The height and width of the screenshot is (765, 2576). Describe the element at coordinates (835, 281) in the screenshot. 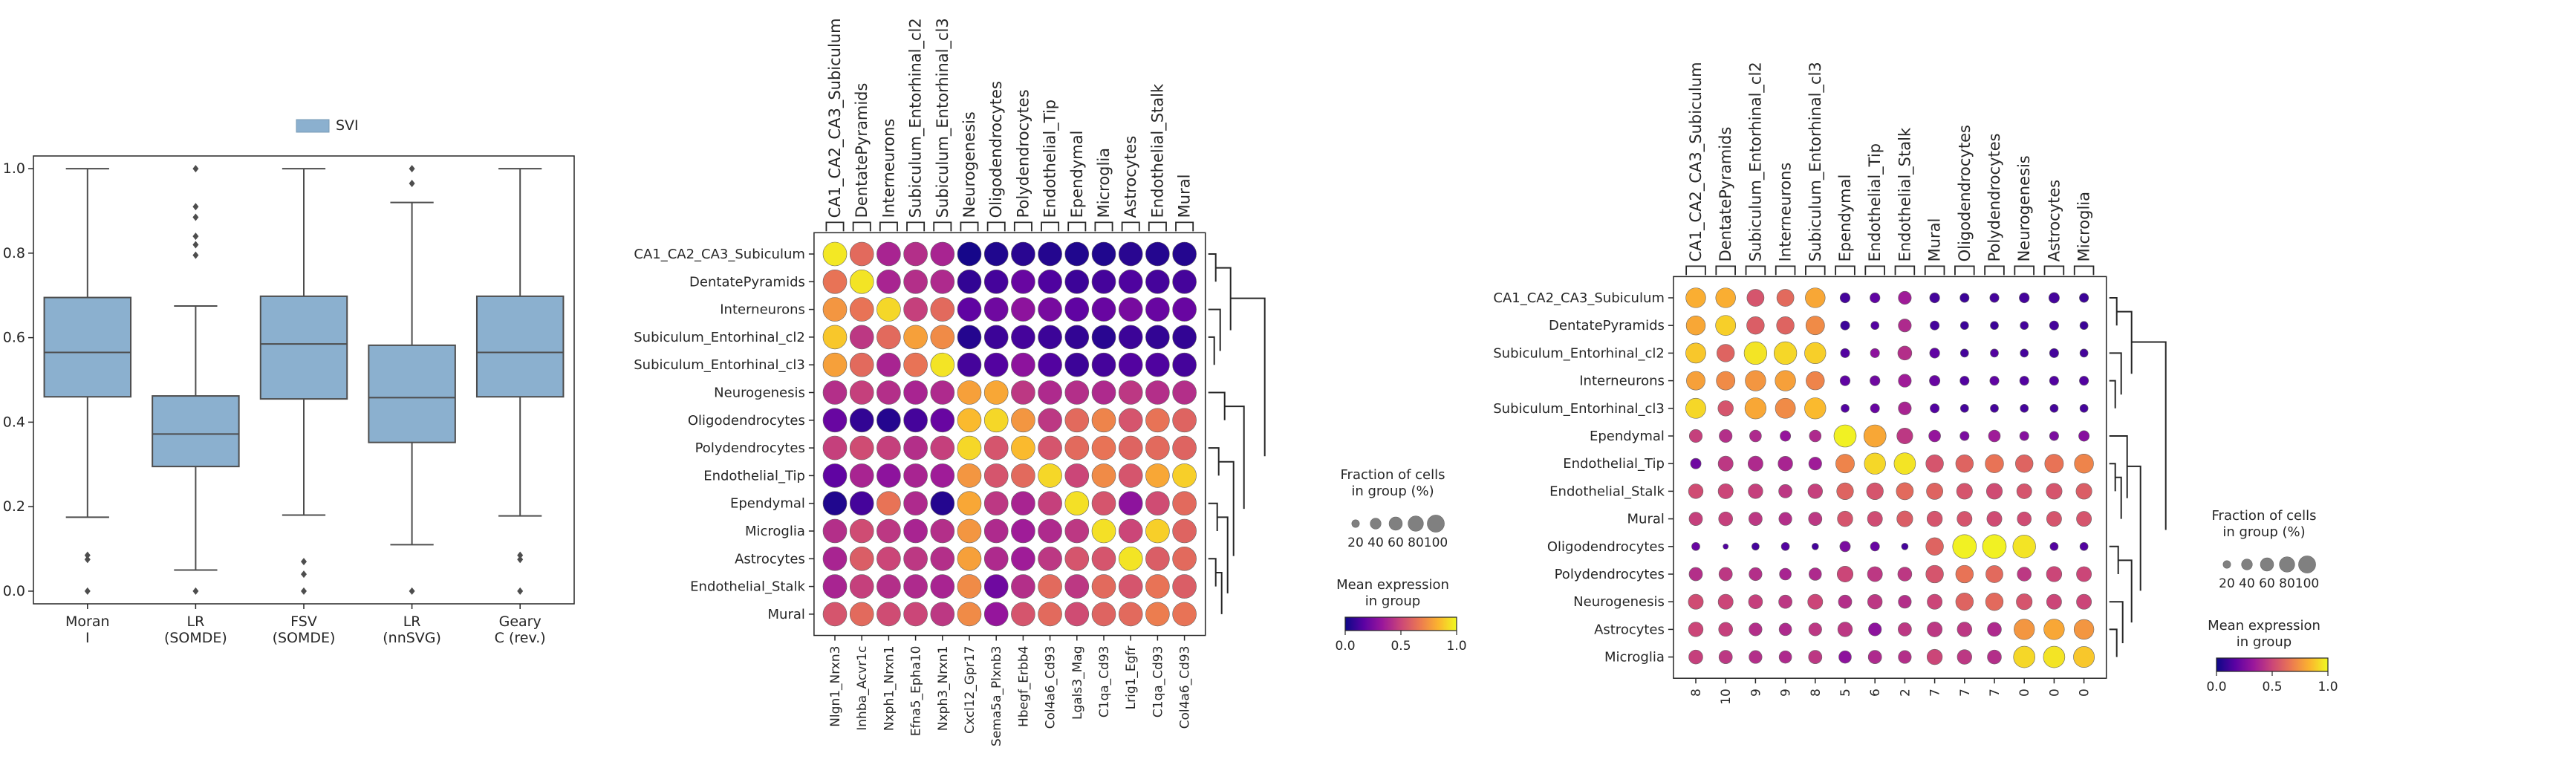

I see `dot-DentatePyramids-Nlgn1_Nrxn3` at that location.